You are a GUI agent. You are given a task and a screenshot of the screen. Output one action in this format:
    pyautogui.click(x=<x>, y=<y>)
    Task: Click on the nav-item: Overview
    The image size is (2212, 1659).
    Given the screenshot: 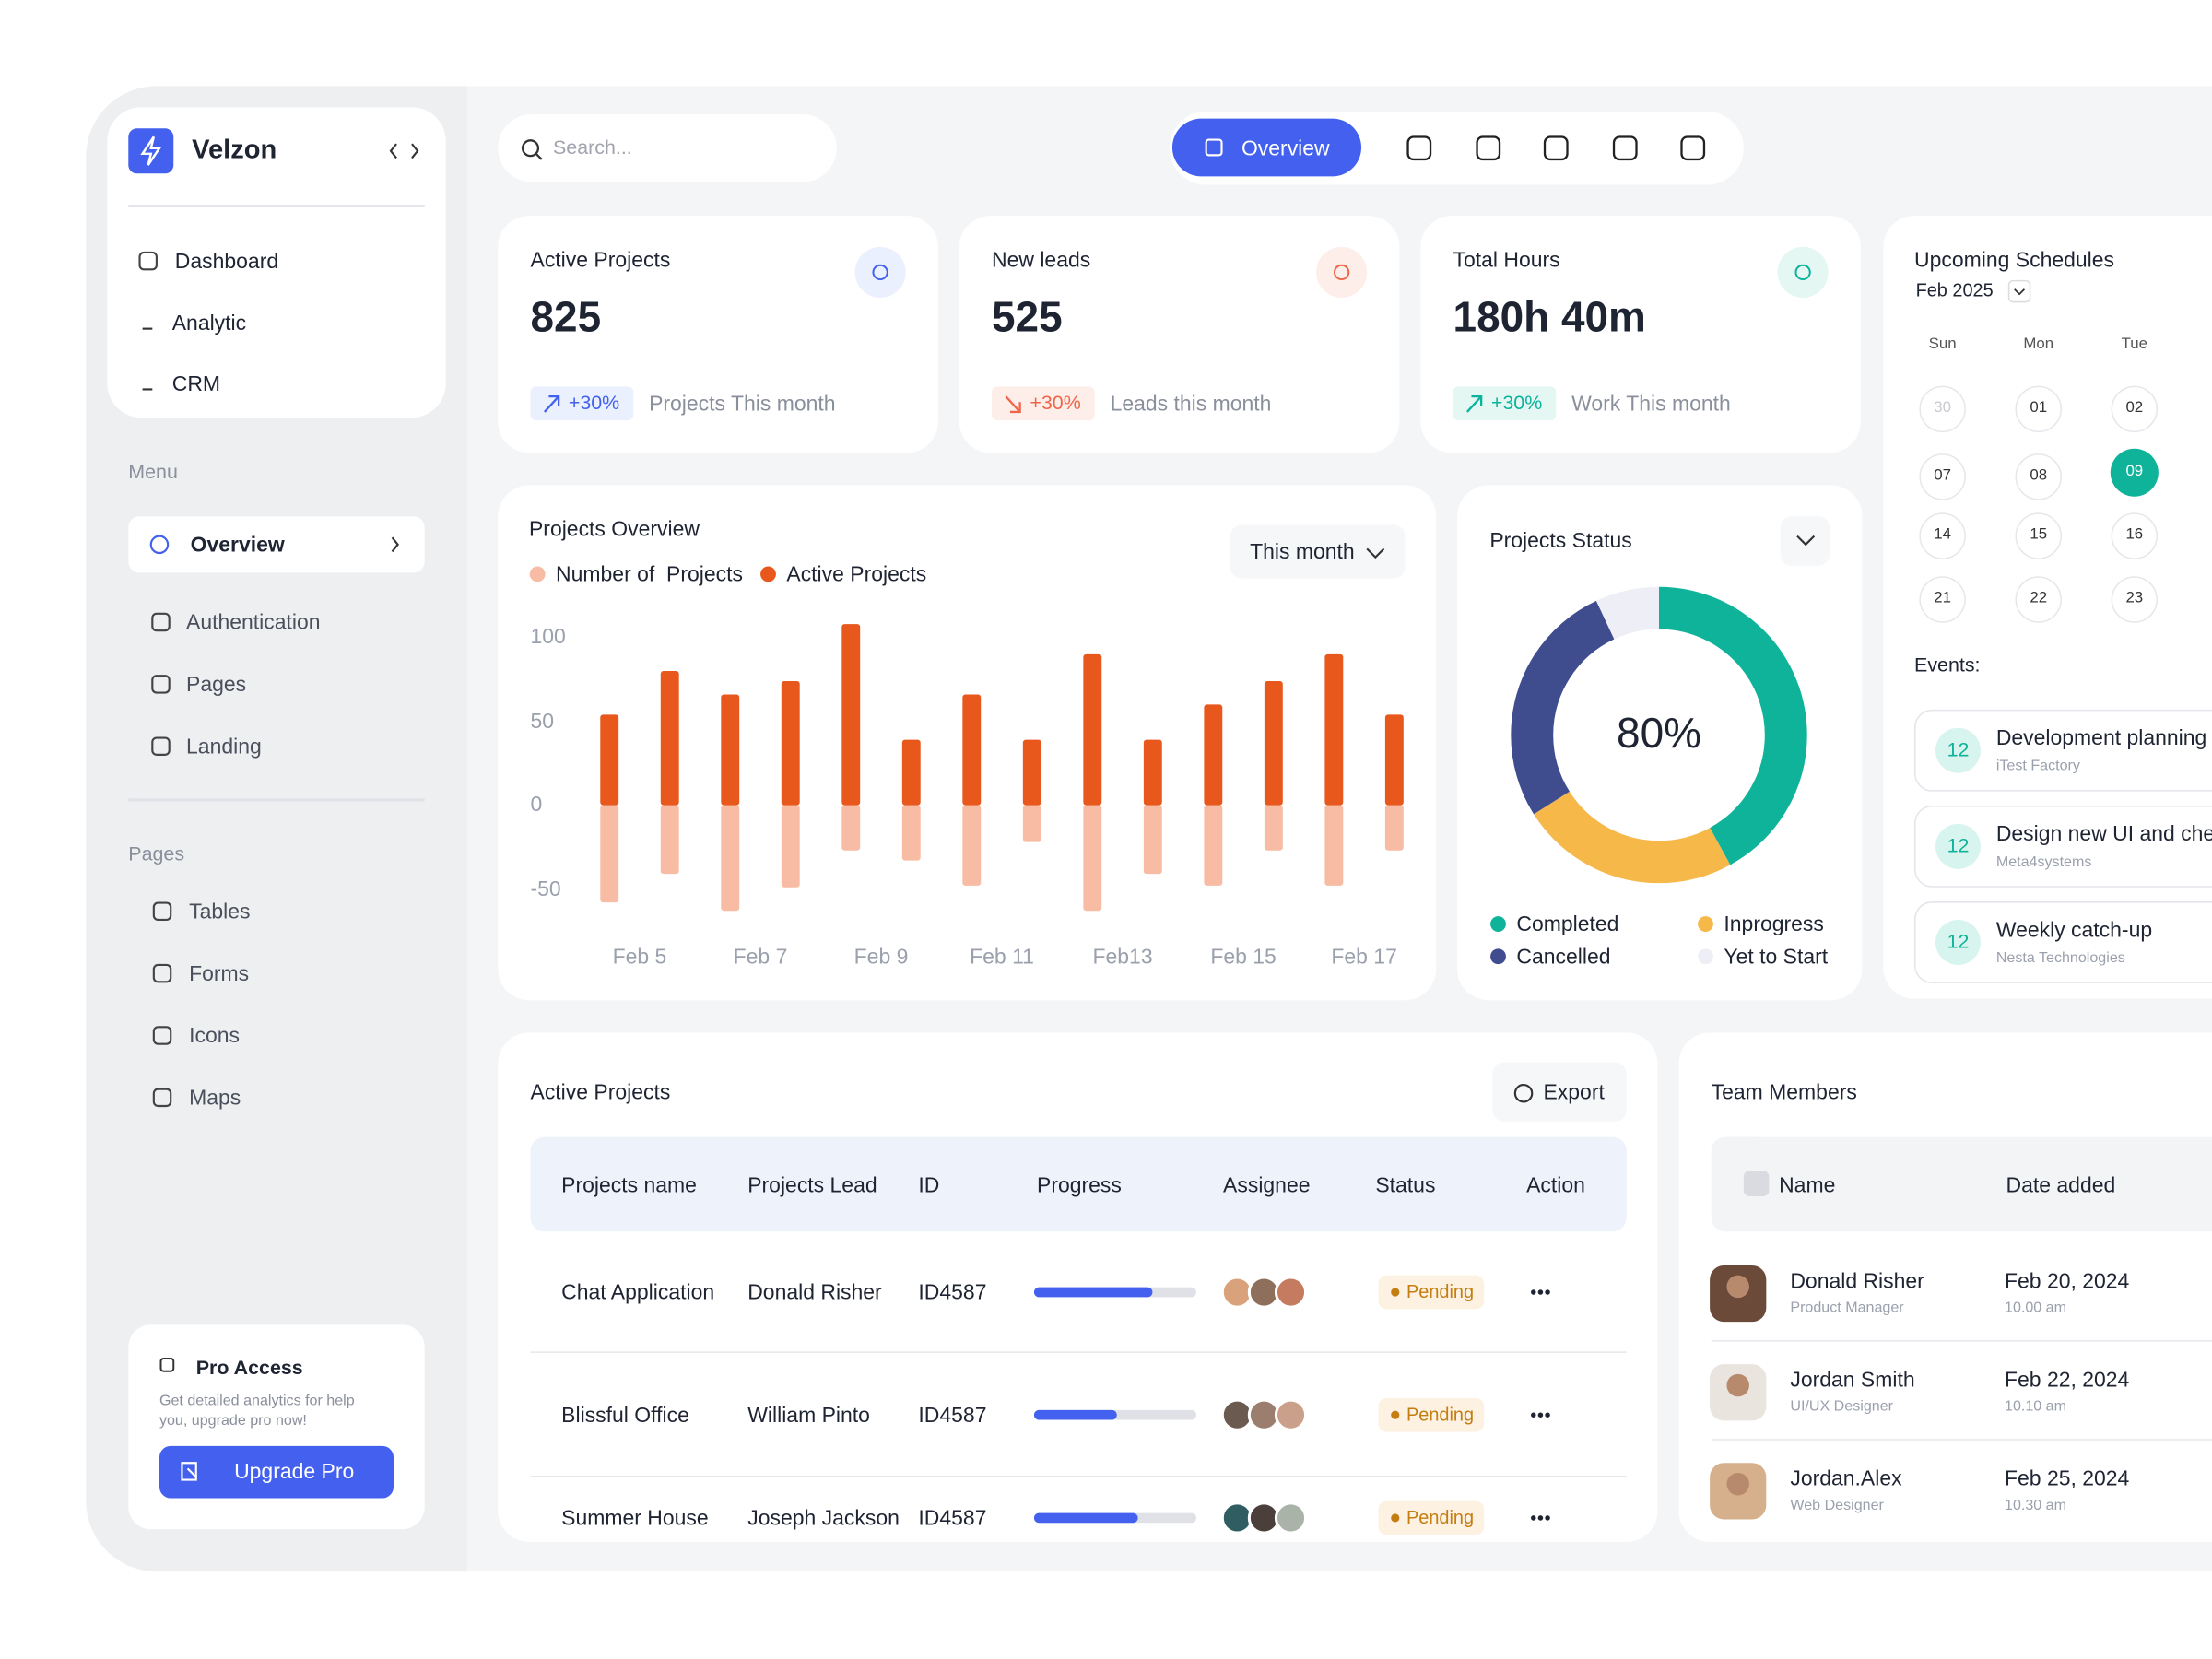 What is the action you would take?
    pyautogui.click(x=237, y=544)
    